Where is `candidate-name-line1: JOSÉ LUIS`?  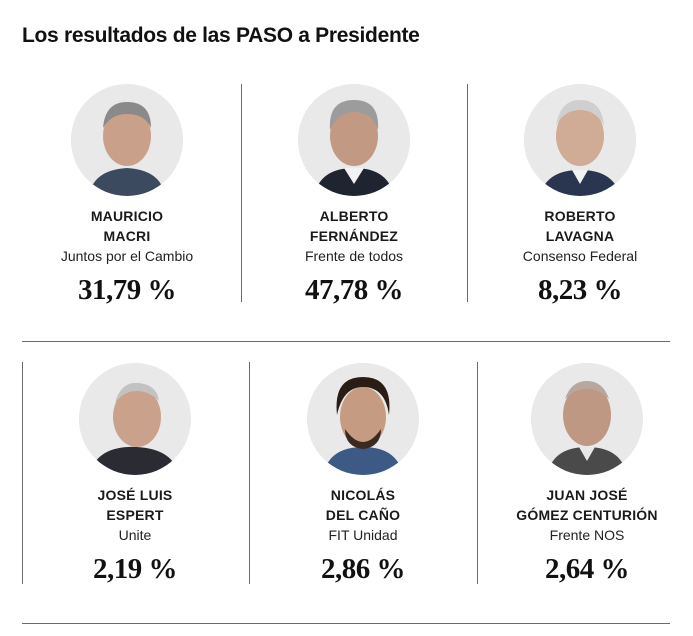
candidate-name-line1: JOSÉ LUIS is located at coordinates (135, 495).